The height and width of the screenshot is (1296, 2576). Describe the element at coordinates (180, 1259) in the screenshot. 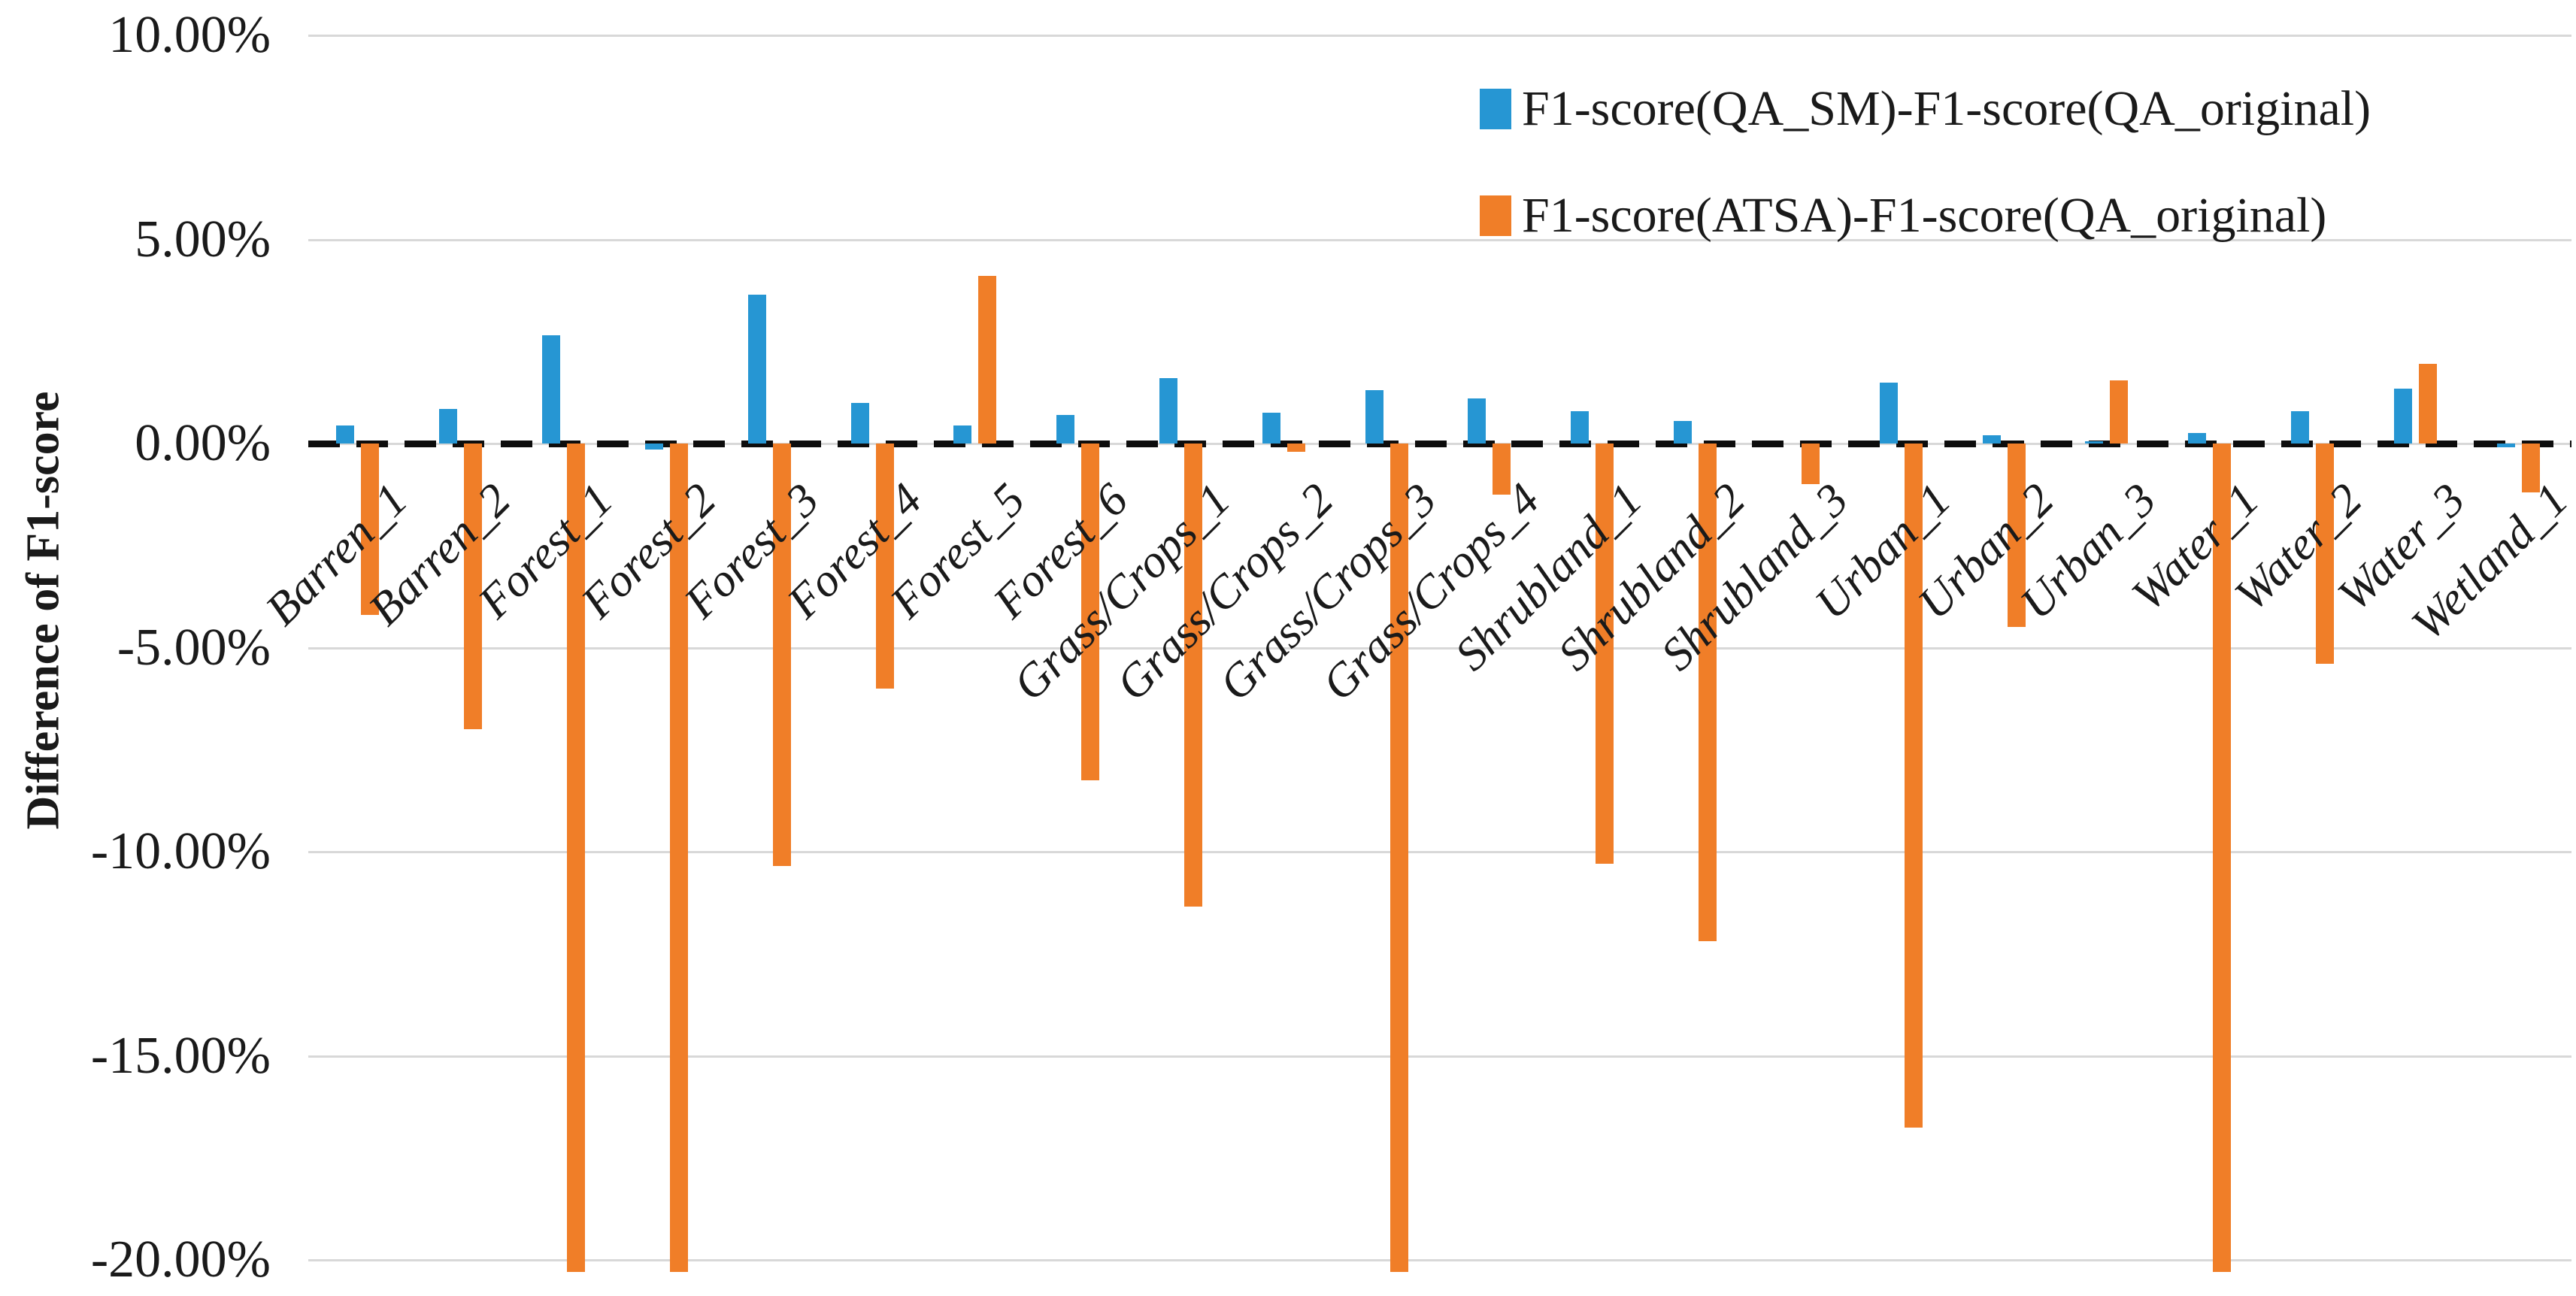

I see `y-tick-label: -20.00%` at that location.